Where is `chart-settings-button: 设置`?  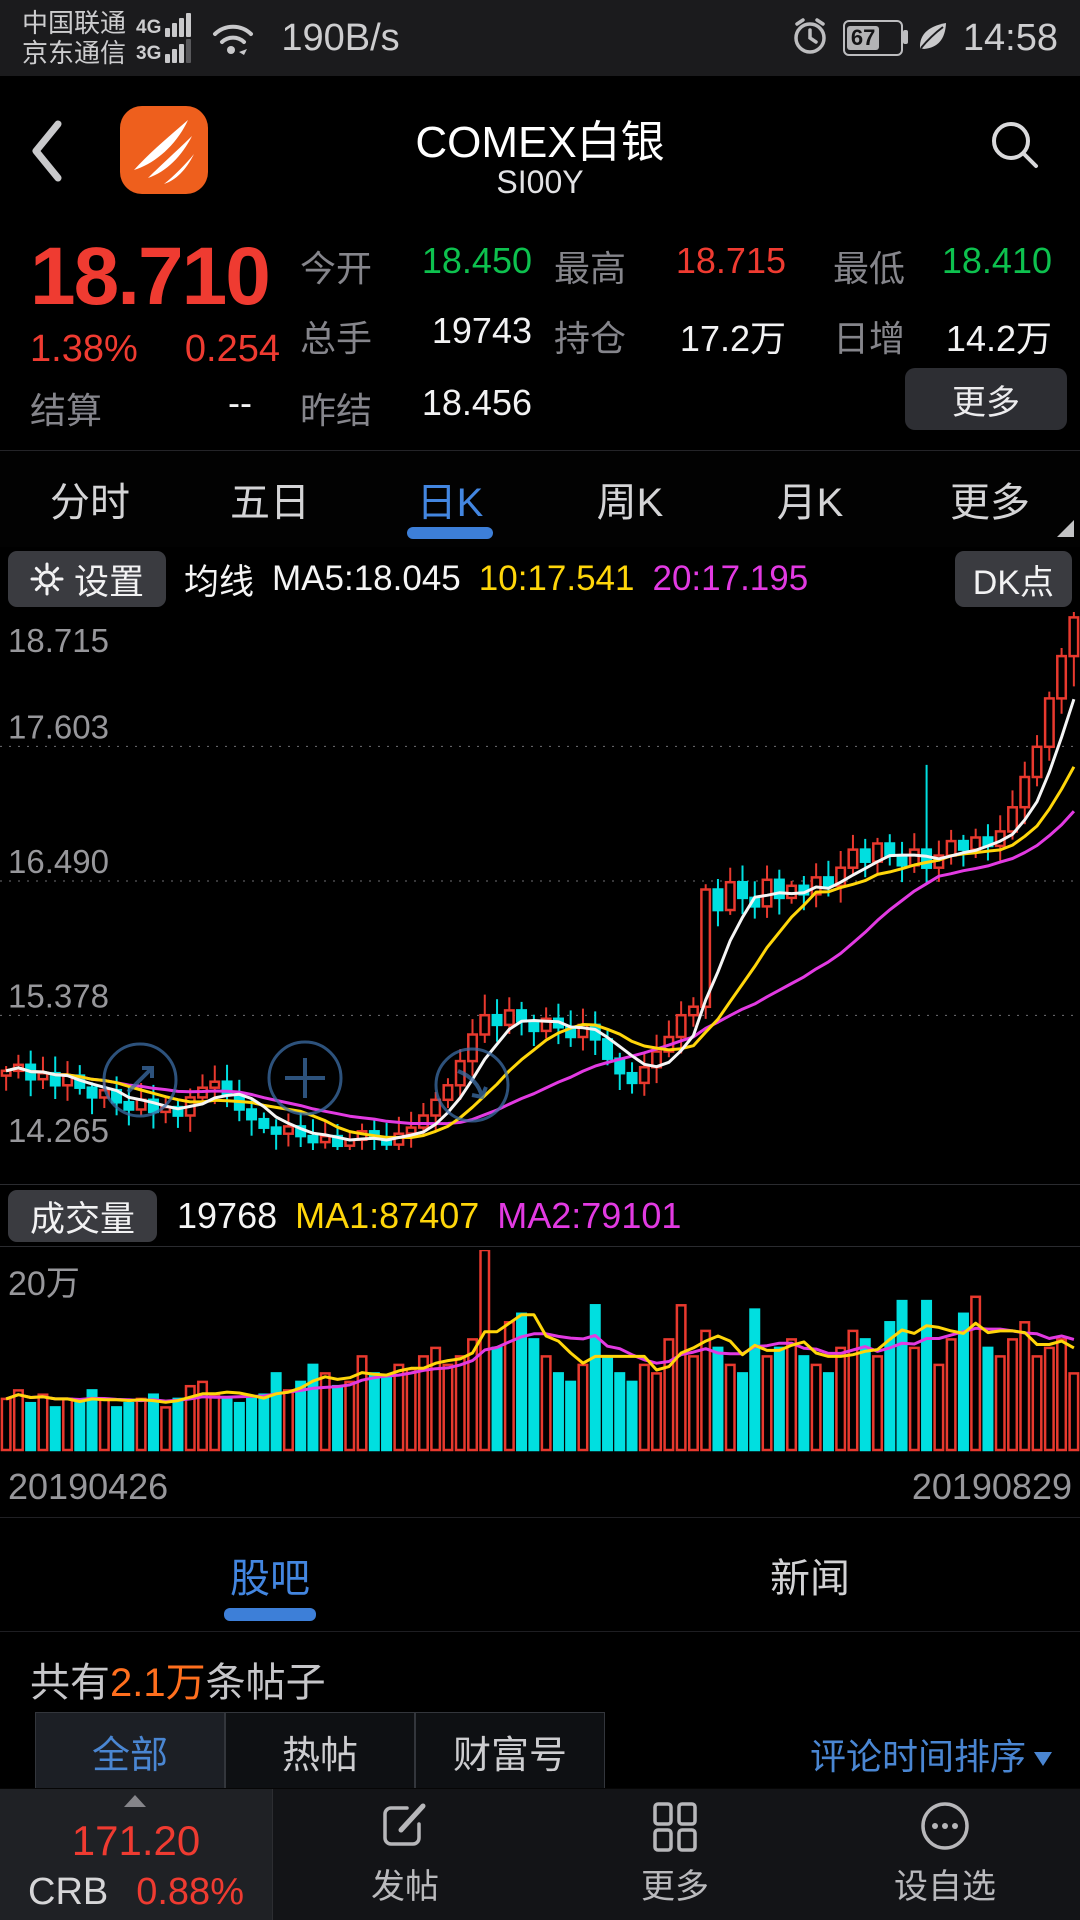
chart-settings-button: 设置 is located at coordinates (87, 579).